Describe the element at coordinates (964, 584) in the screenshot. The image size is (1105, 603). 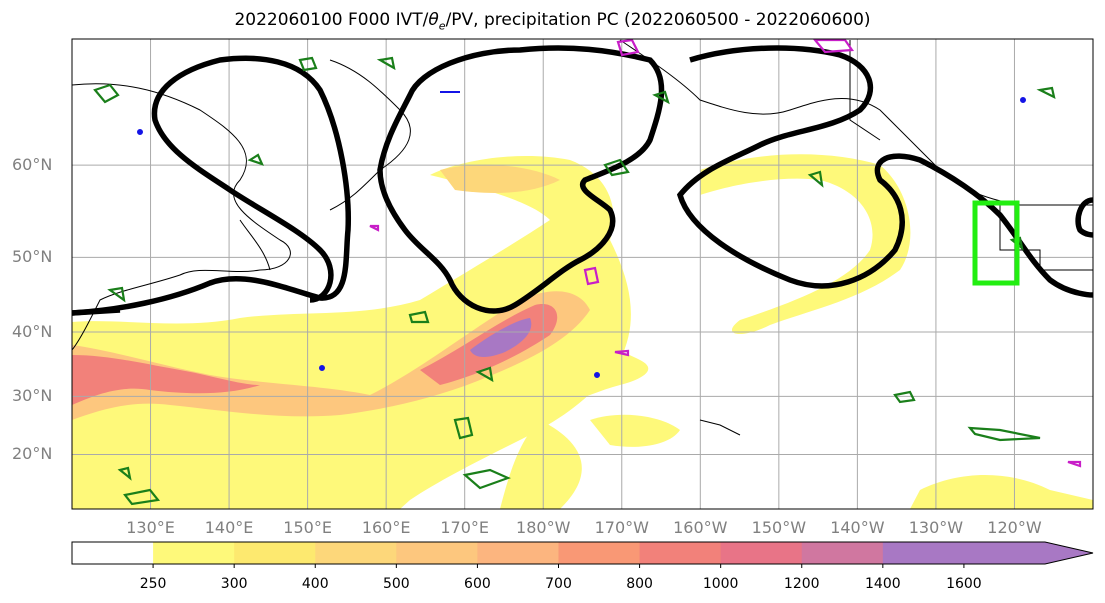
I see `colorbar-tick-label: 1600` at that location.